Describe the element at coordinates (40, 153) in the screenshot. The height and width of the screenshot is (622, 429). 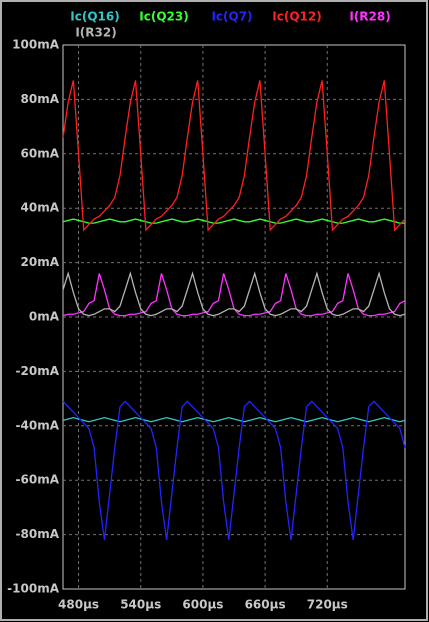
I see `y-tick-label: 60mA` at that location.